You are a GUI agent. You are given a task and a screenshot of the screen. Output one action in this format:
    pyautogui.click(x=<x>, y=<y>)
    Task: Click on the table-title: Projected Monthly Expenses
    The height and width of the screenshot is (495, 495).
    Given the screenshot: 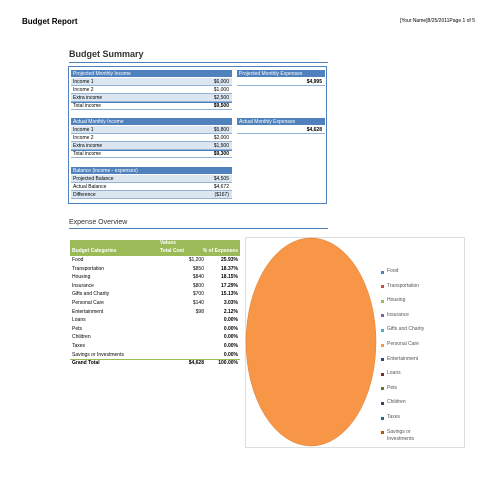 What is the action you would take?
    pyautogui.click(x=271, y=73)
    